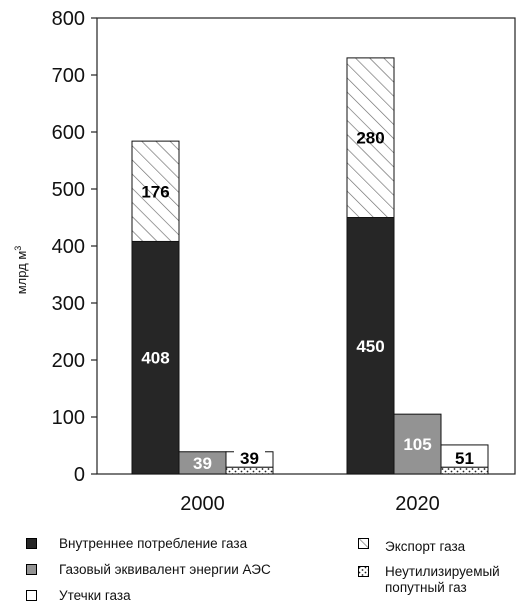  Describe the element at coordinates (68, 361) in the screenshot. I see `y-tick-label: 200` at that location.